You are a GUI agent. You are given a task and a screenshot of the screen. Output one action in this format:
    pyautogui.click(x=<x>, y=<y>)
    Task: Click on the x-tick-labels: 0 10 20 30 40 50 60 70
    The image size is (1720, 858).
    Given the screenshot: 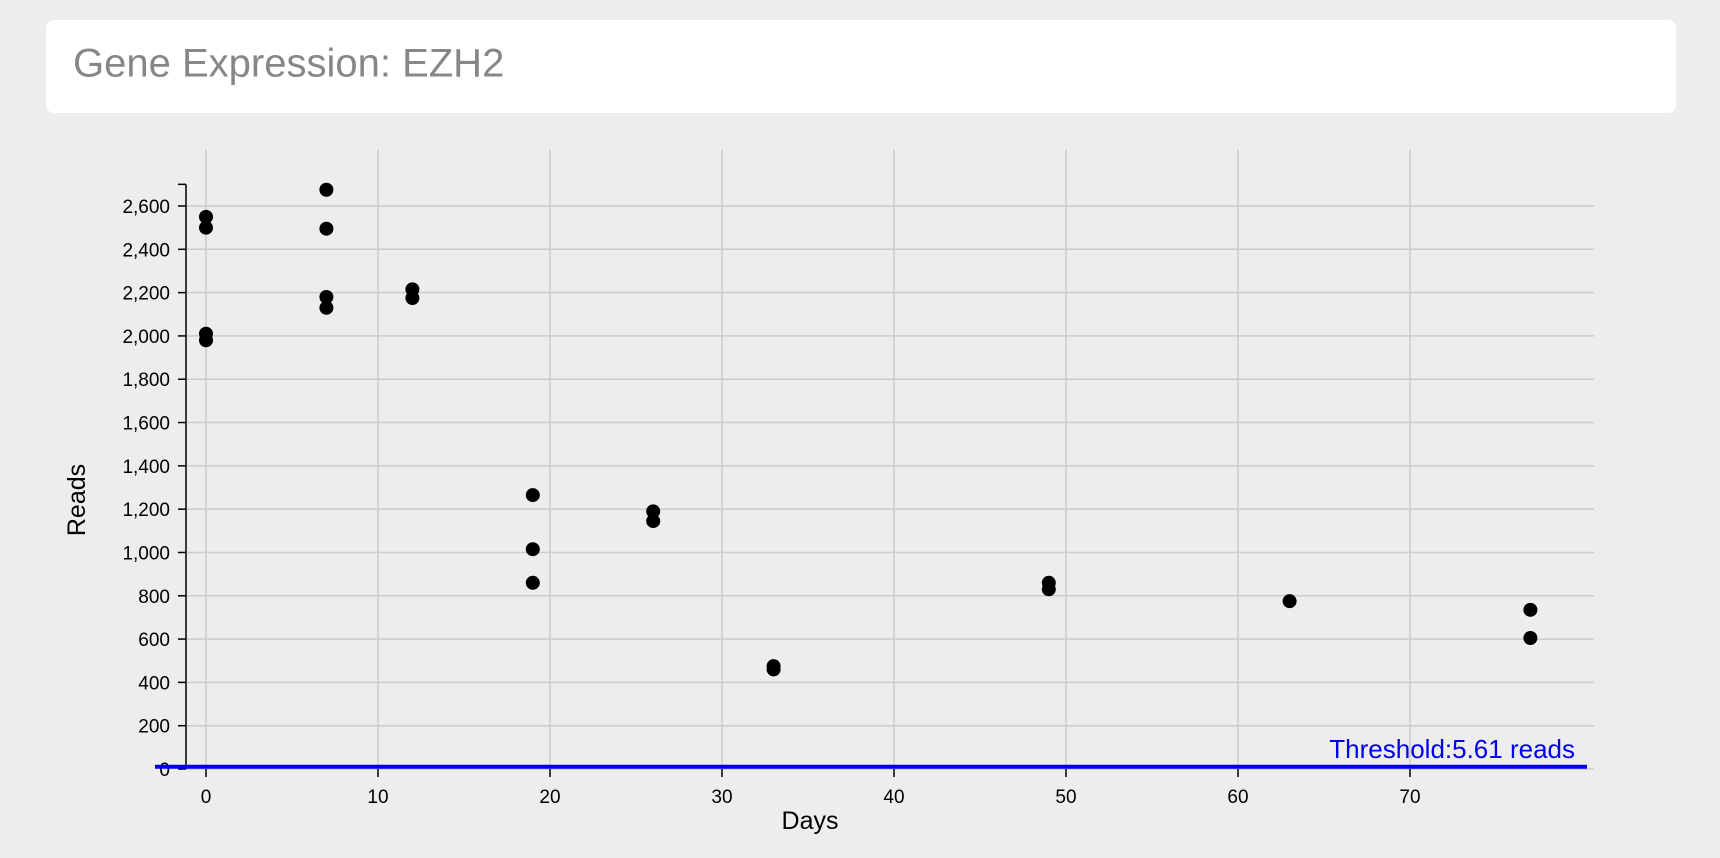 What is the action you would take?
    pyautogui.click(x=811, y=788)
    